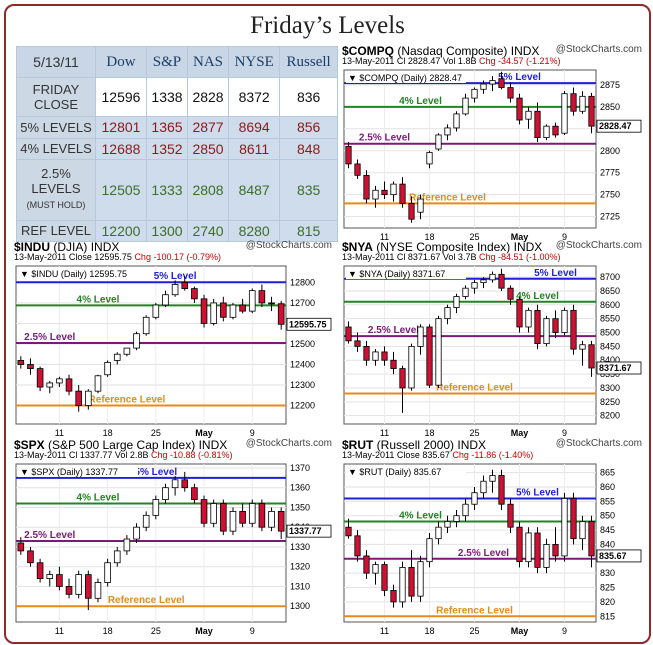 The image size is (653, 645). Describe the element at coordinates (56, 189) in the screenshot. I see `row-label: 2.5% LEVELS (MUST HOLD)` at that location.